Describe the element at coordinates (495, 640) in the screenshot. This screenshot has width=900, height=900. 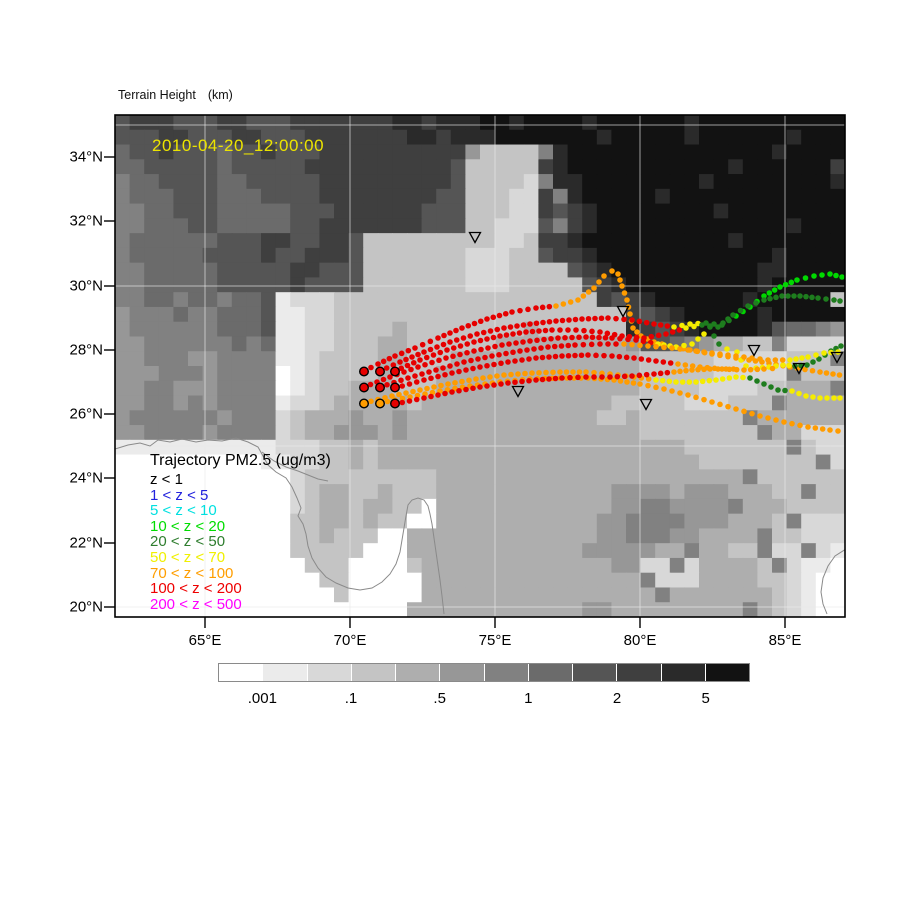
I see `lon-tick-label: 75°E` at that location.